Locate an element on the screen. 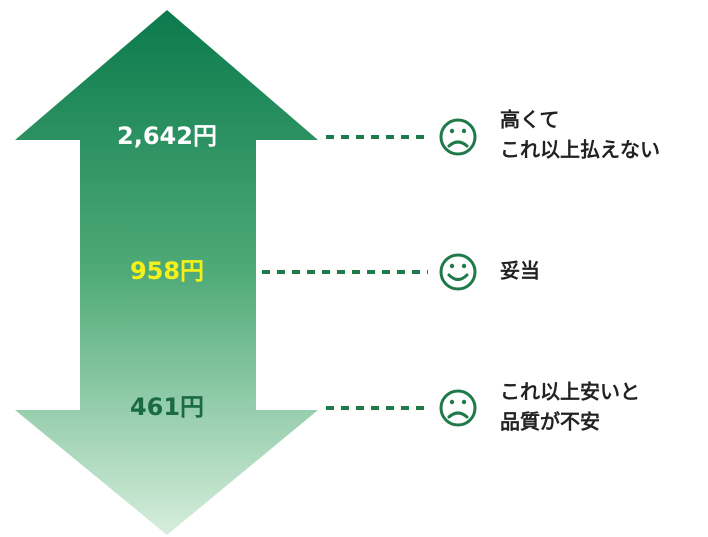  happy-face is located at coordinates (458, 272).